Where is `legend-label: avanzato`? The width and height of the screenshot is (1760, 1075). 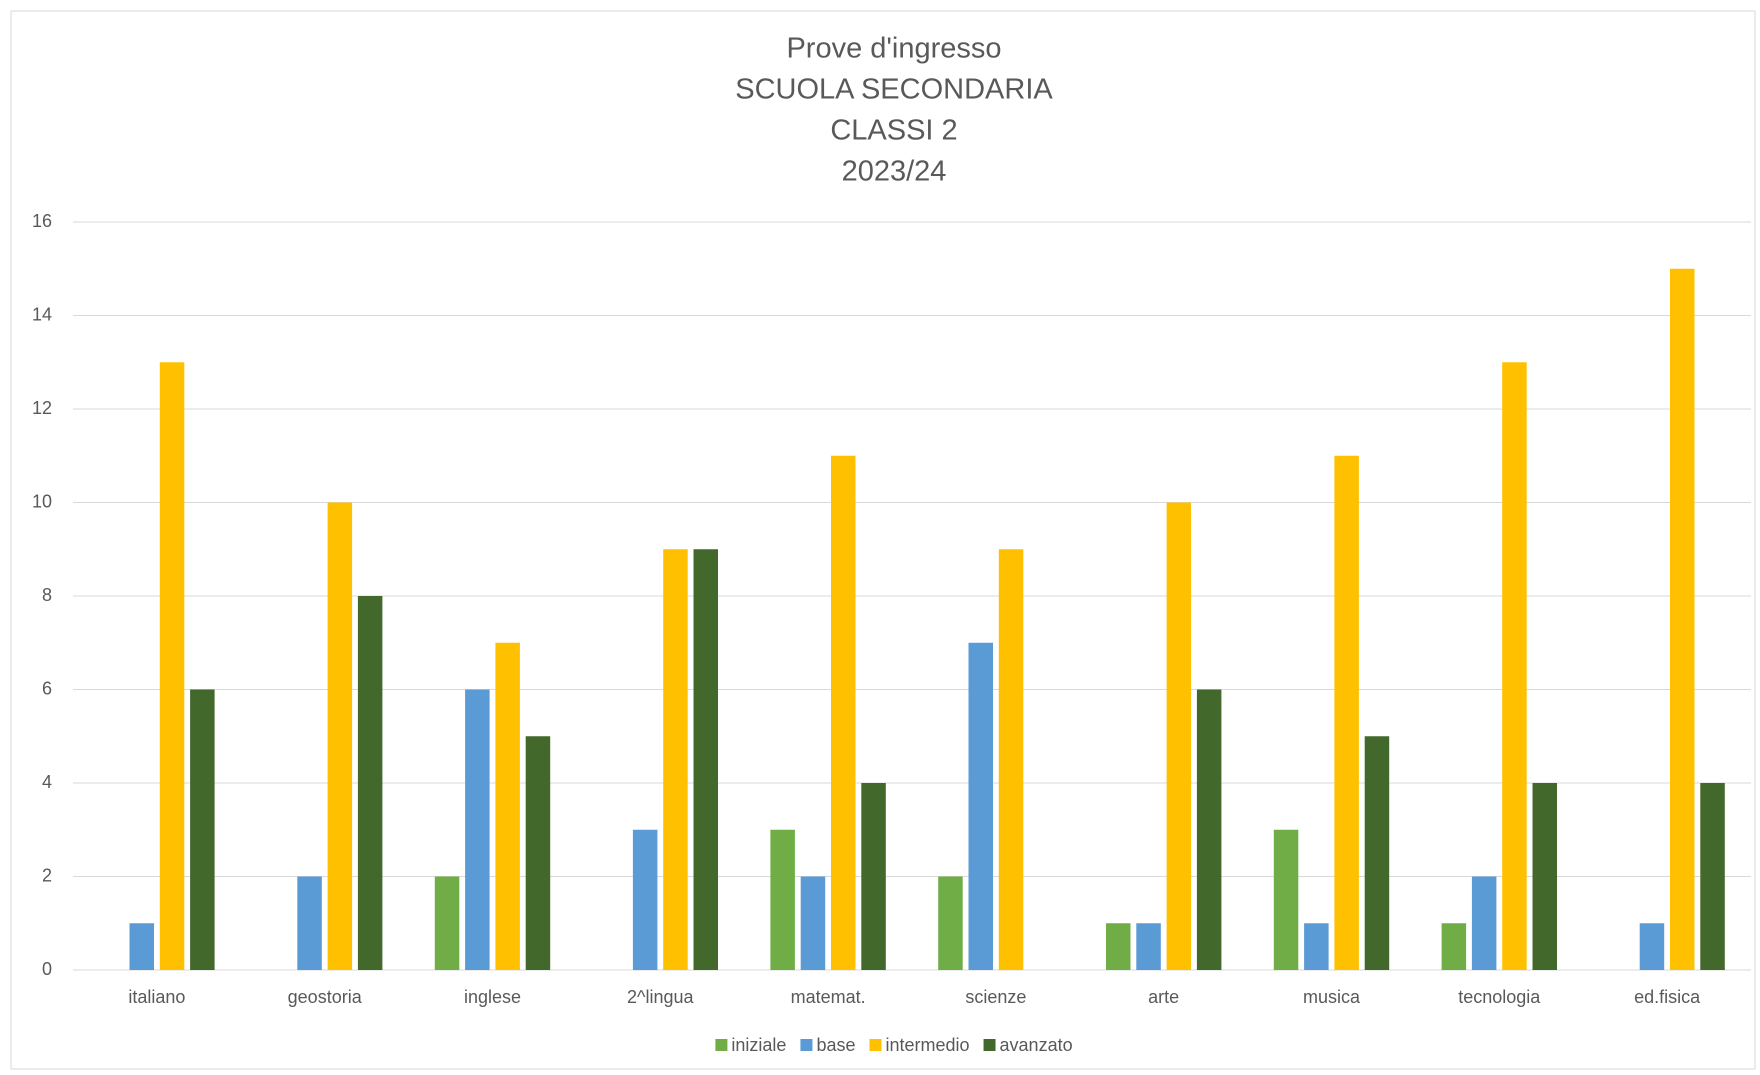 legend-label: avanzato is located at coordinates (1036, 1045).